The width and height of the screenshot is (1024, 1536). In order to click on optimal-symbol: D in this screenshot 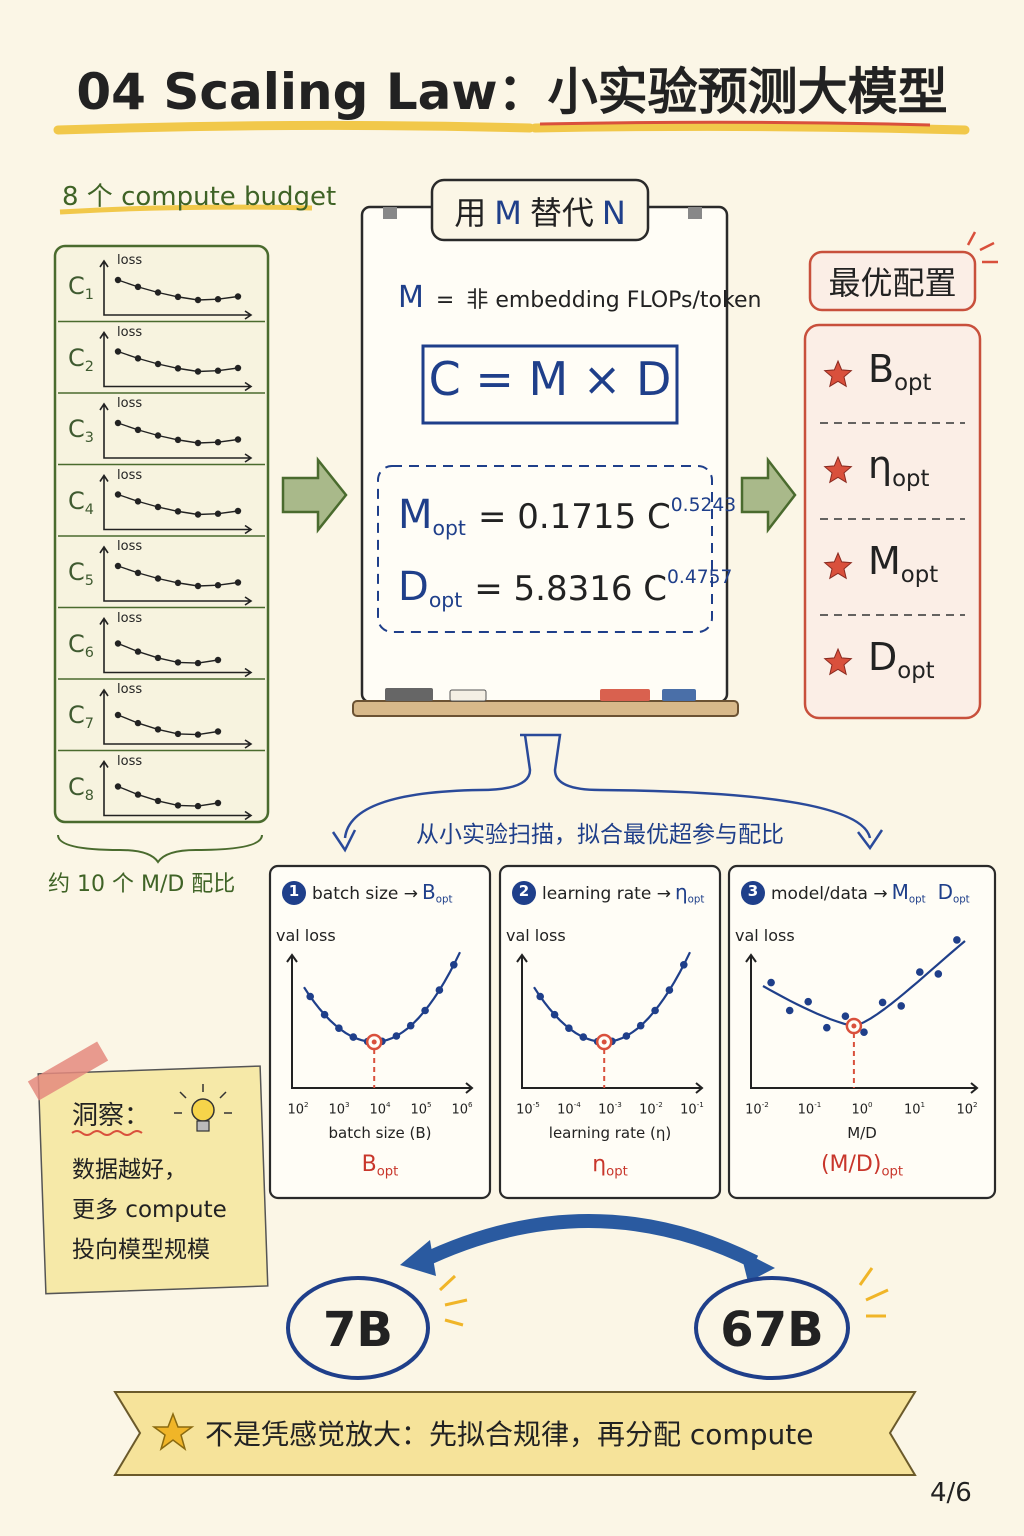, I will do `click(883, 657)`.